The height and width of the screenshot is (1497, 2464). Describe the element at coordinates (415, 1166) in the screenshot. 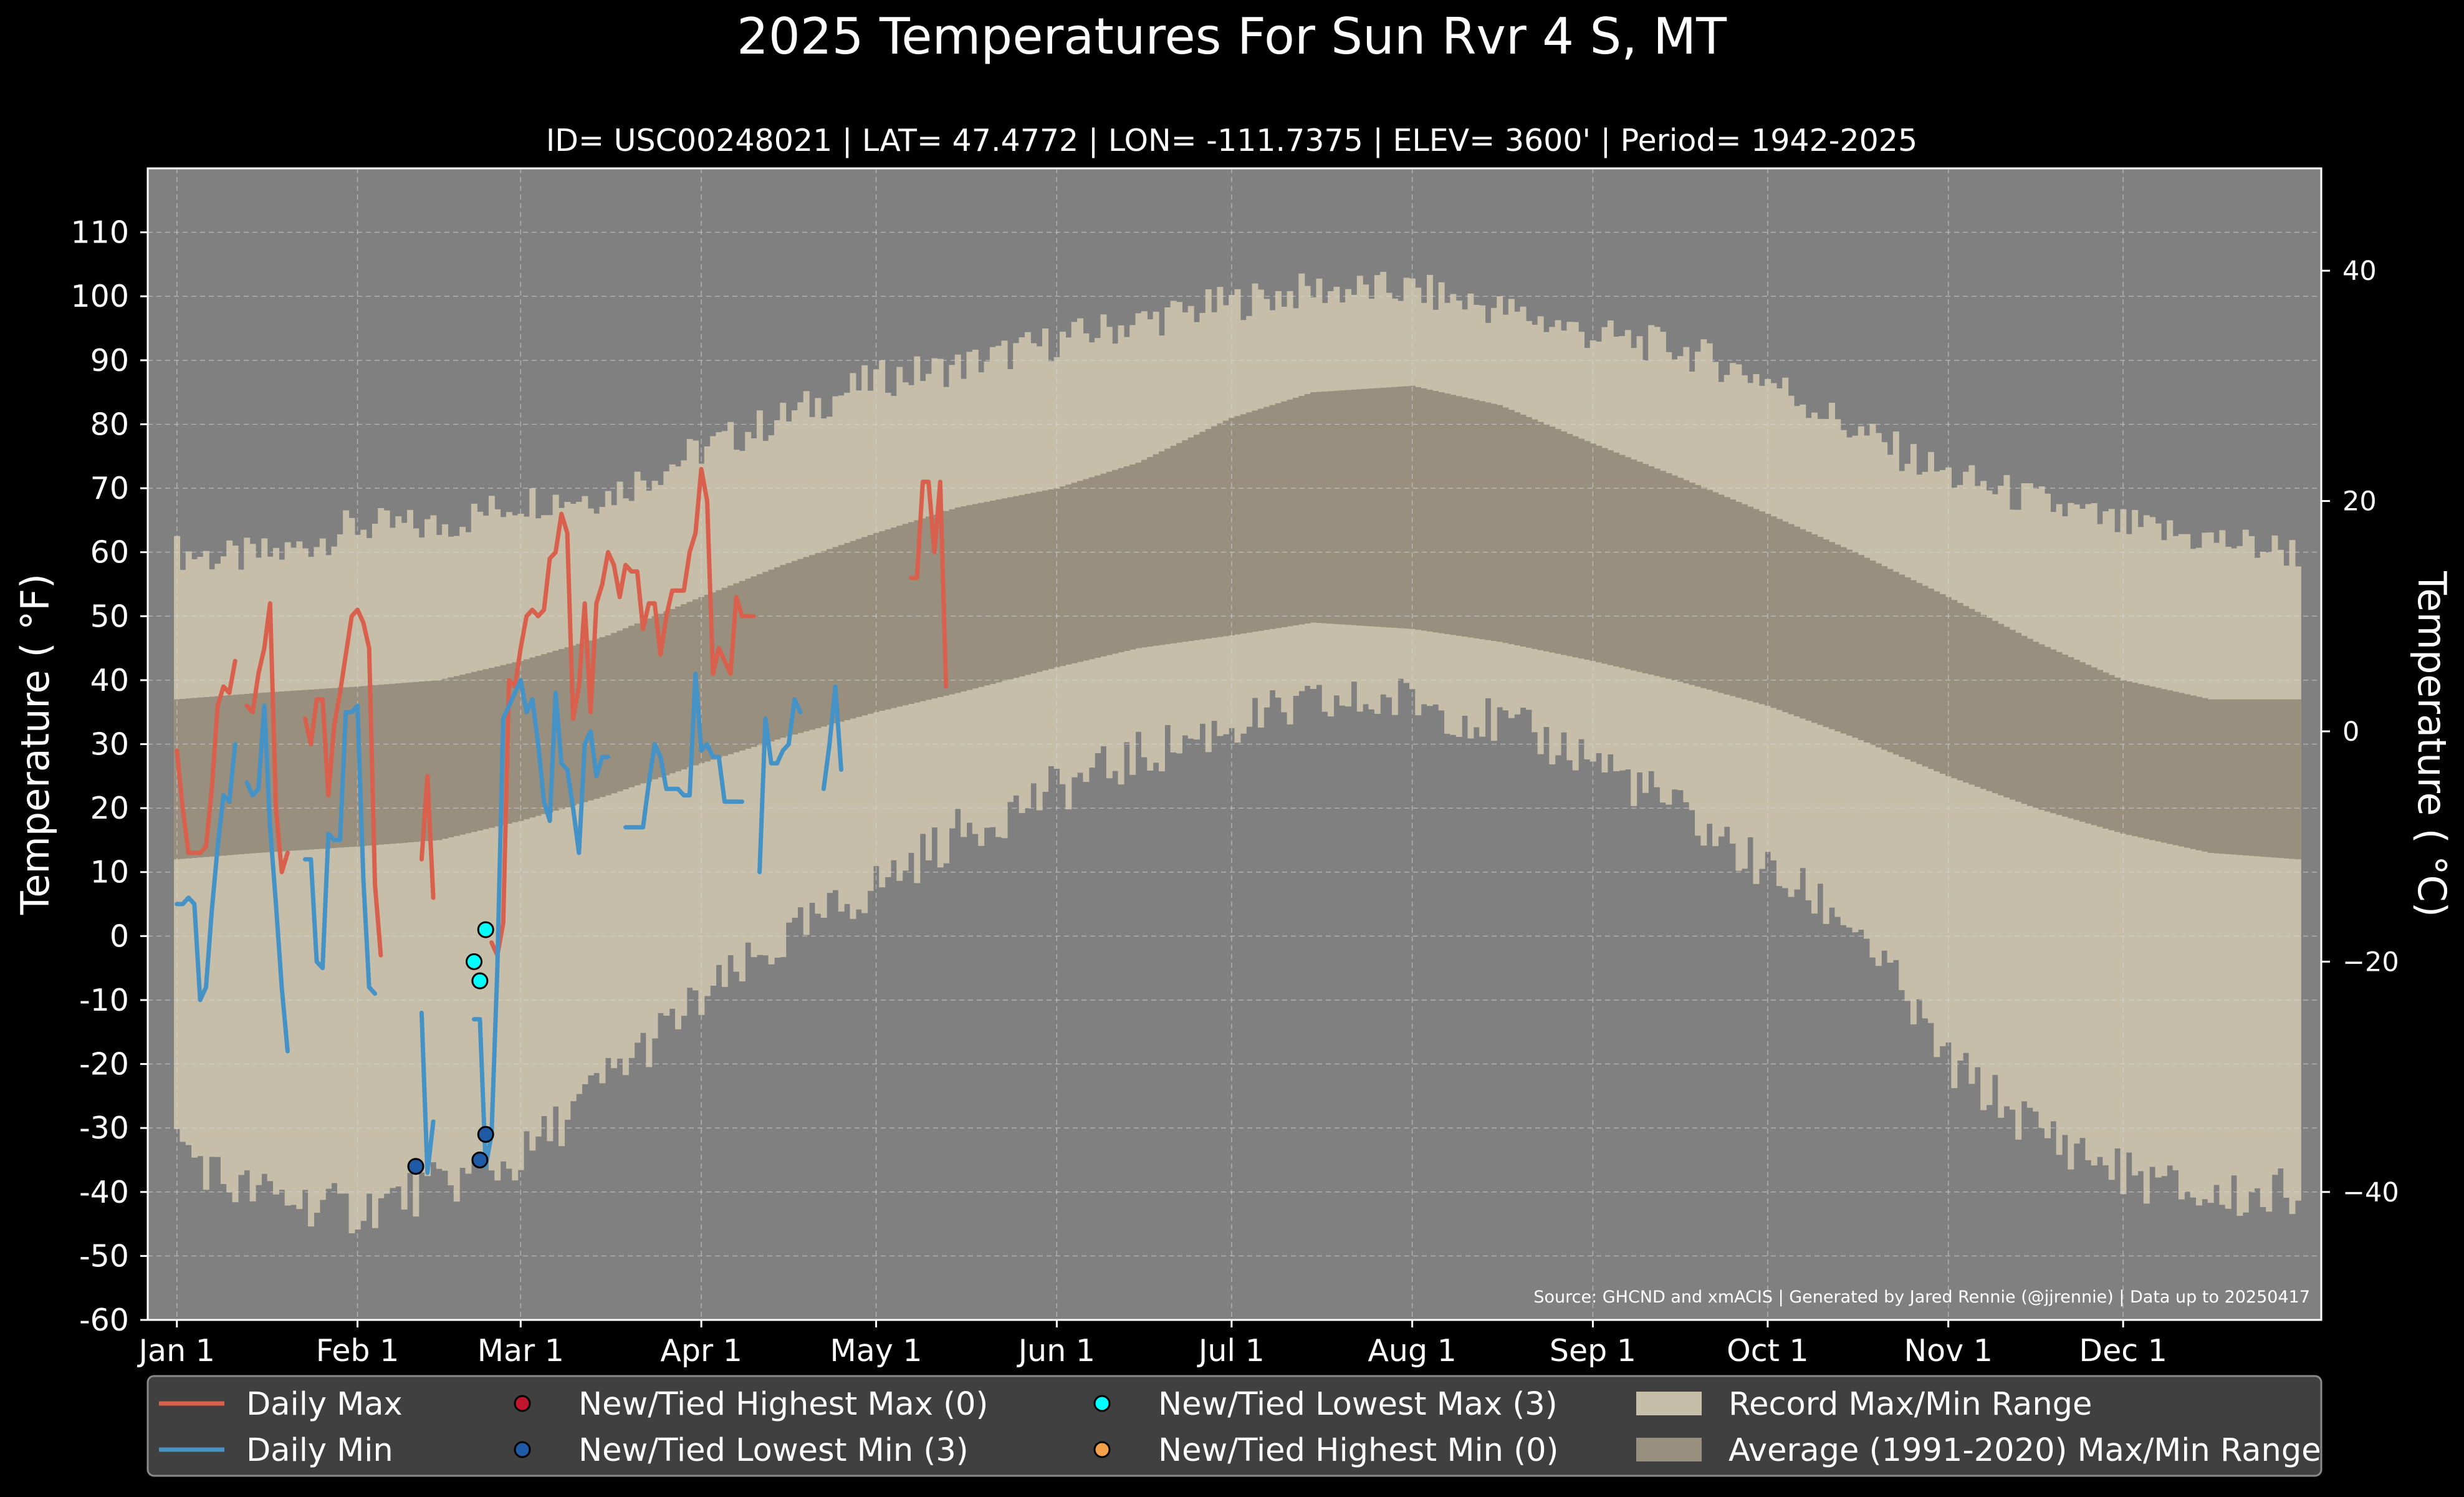

I see `new-lowest-min-marker` at that location.